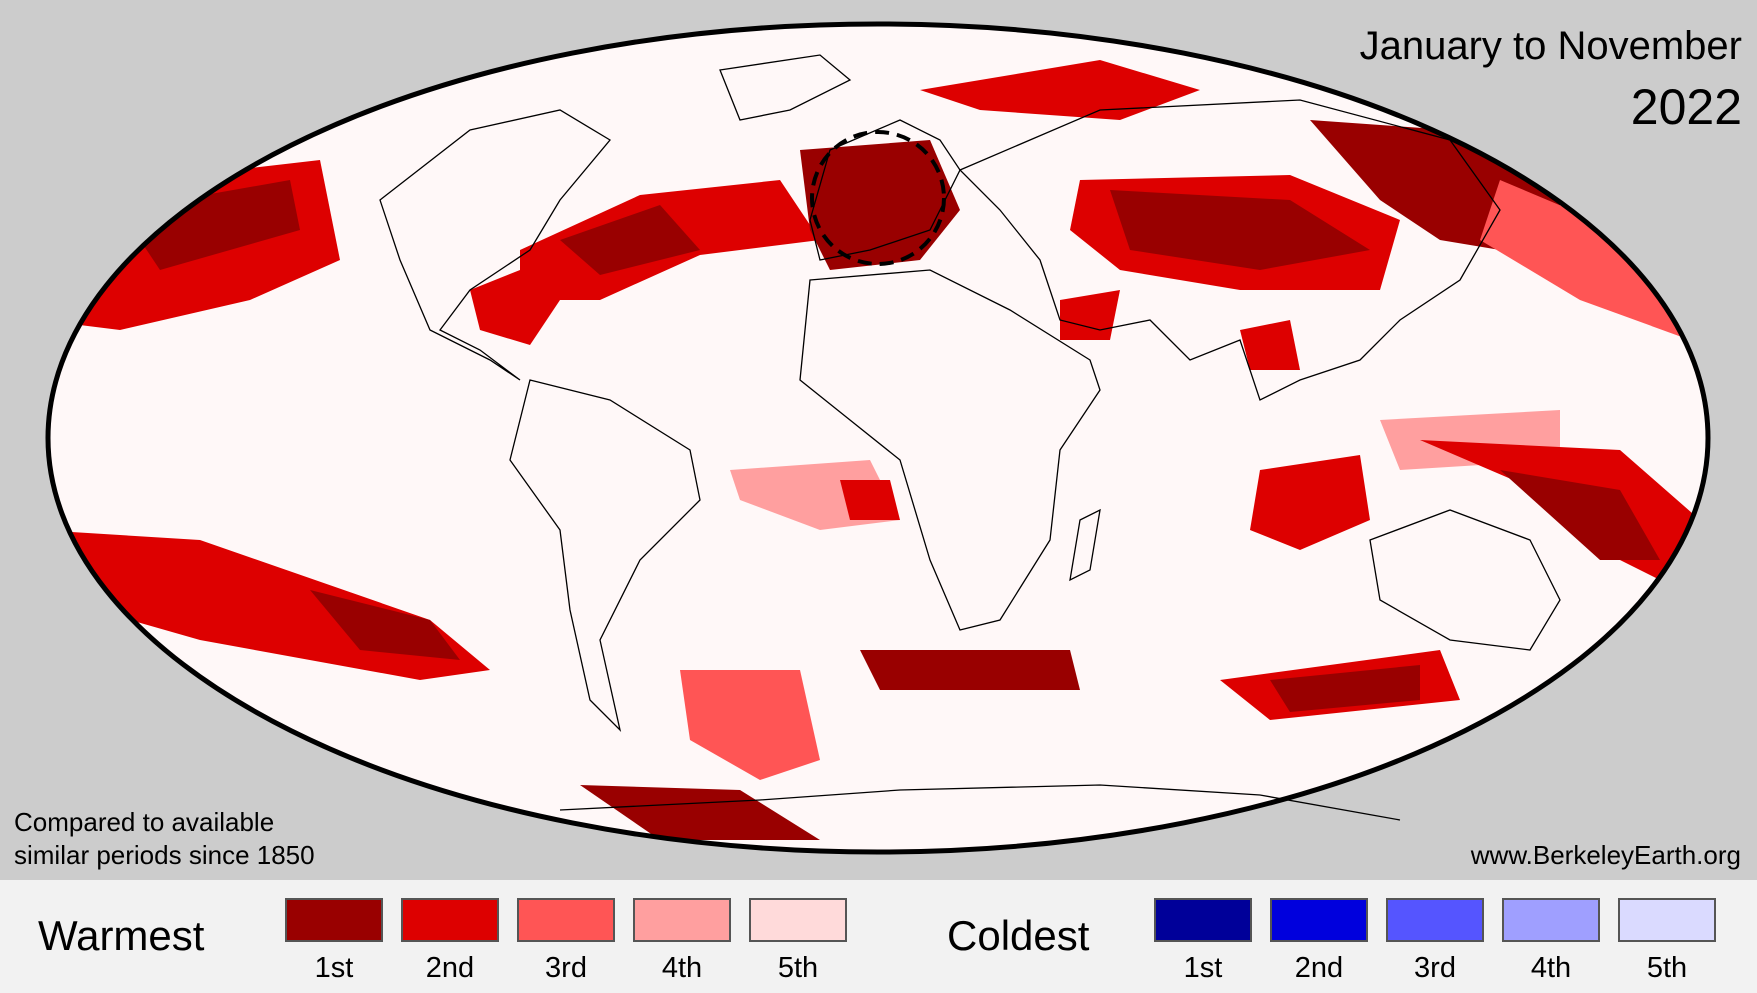 This screenshot has height=993, width=1757. Describe the element at coordinates (334, 968) in the screenshot. I see `legend-warm-rank-1: 1st` at that location.